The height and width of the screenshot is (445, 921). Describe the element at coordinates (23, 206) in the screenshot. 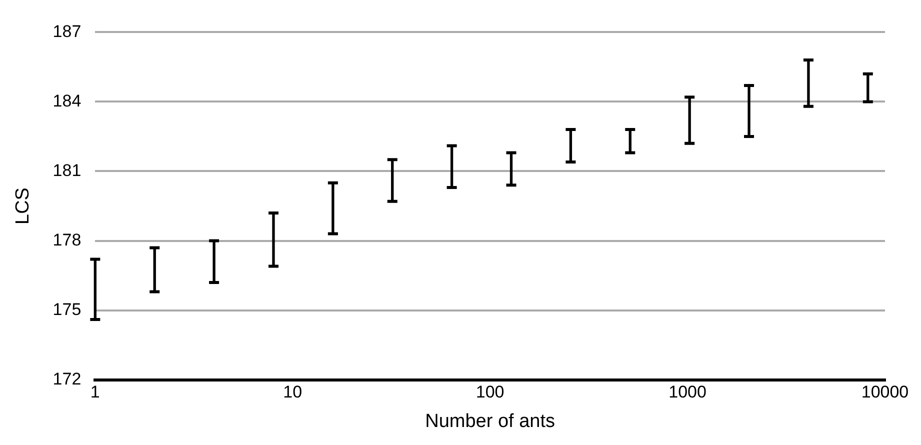

I see `y-axis-title: LCS` at that location.